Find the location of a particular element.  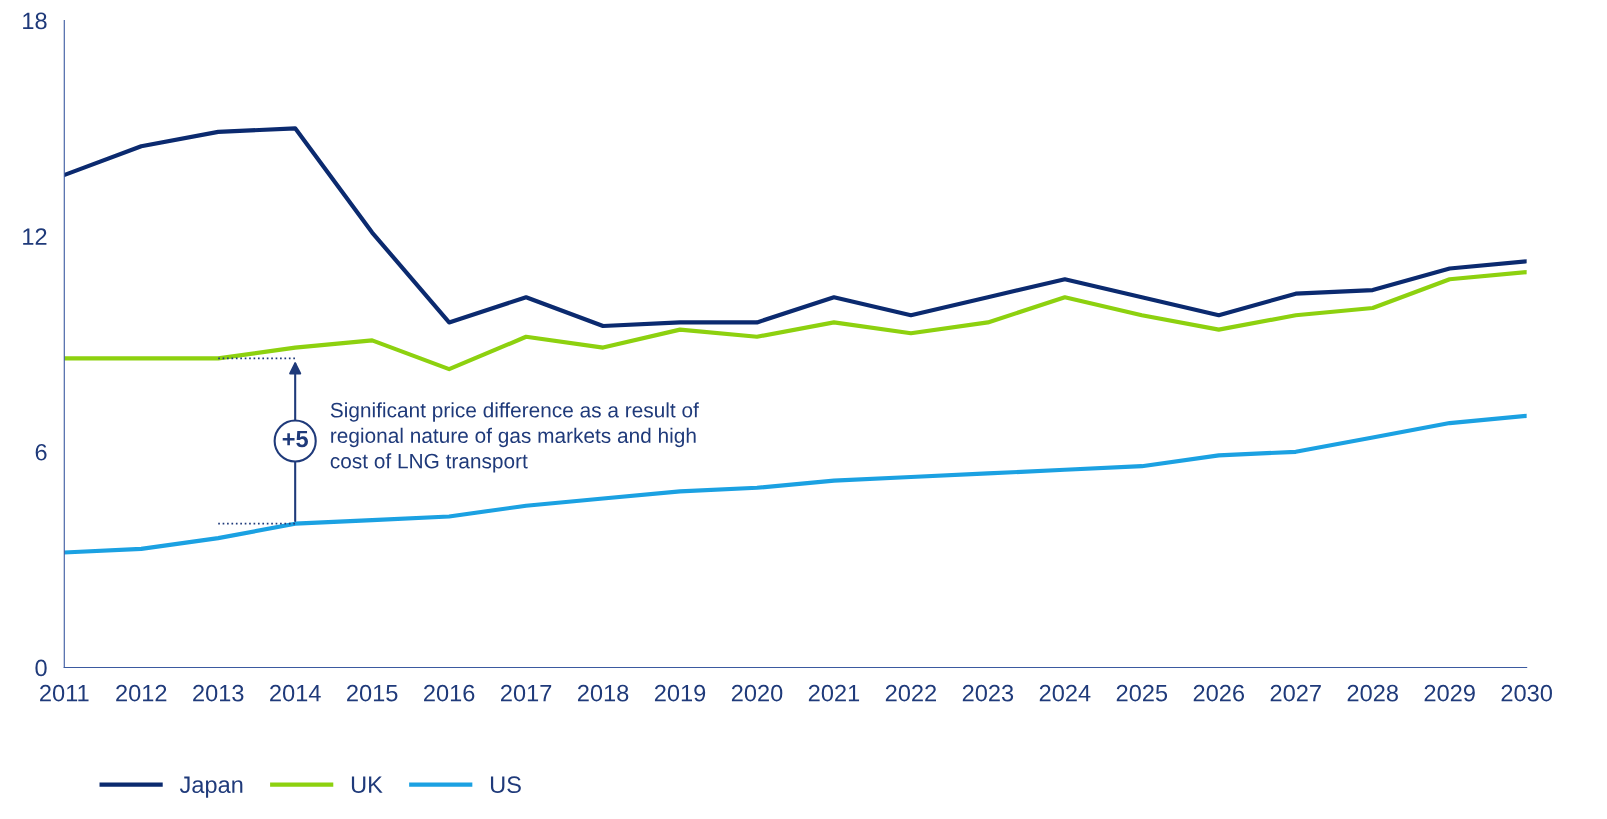

x-tick-label: 2014 is located at coordinates (295, 693).